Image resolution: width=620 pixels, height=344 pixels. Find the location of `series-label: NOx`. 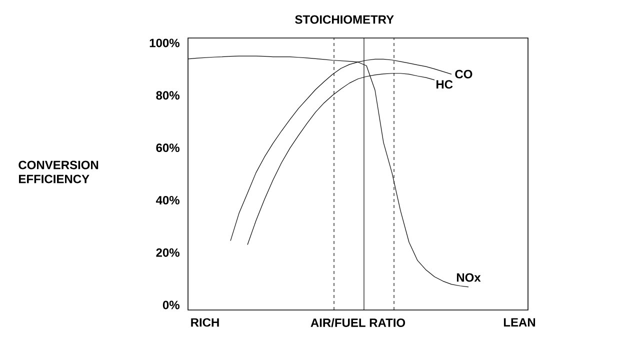

series-label: NOx is located at coordinates (468, 277).